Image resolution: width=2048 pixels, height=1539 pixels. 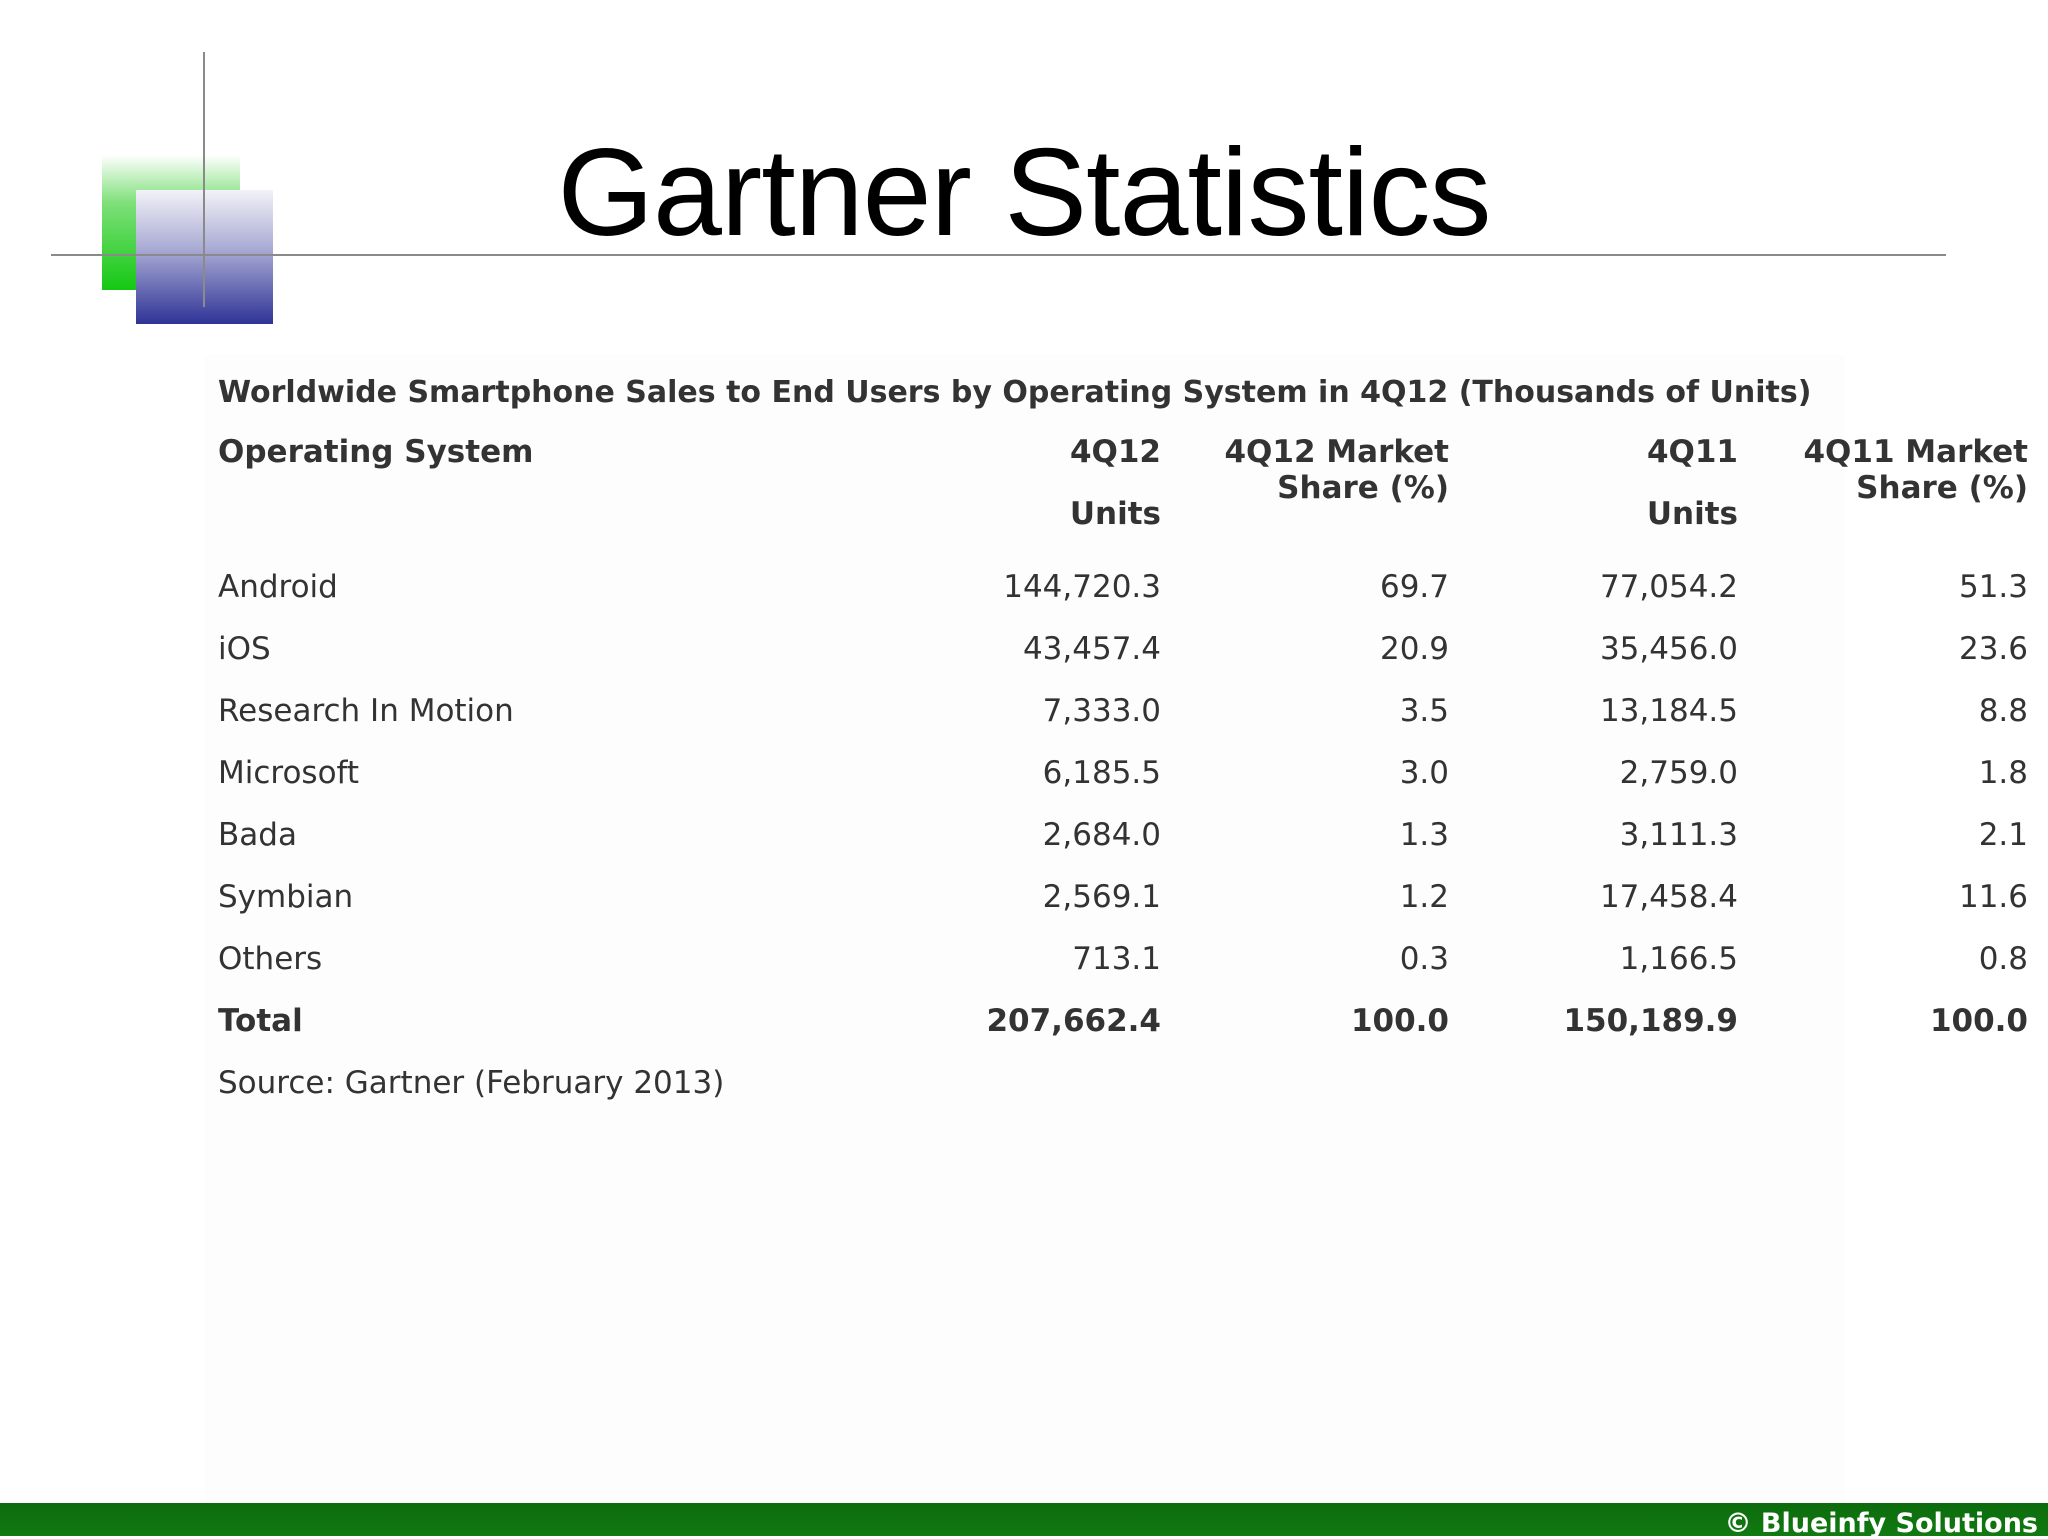 What do you see at coordinates (257, 835) in the screenshot?
I see `os-name: Bada` at bounding box center [257, 835].